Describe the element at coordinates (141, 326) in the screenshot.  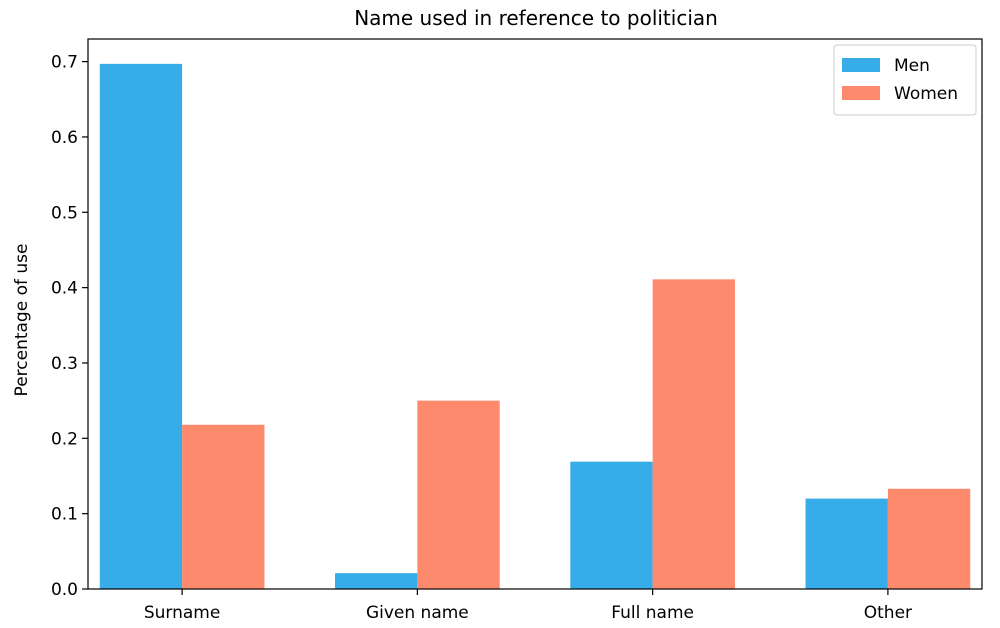
I see `bar-men-surname` at that location.